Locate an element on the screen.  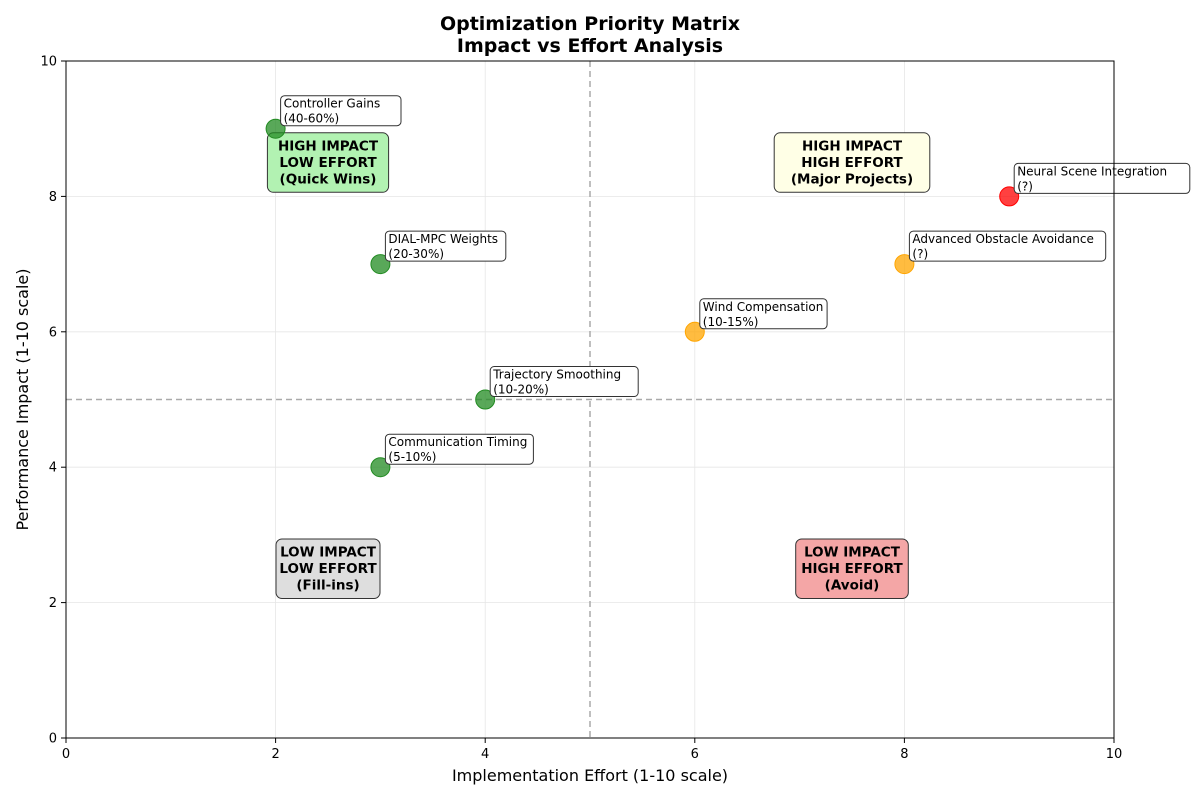
point-label: Controller Gains(40-60%) is located at coordinates (341, 111).